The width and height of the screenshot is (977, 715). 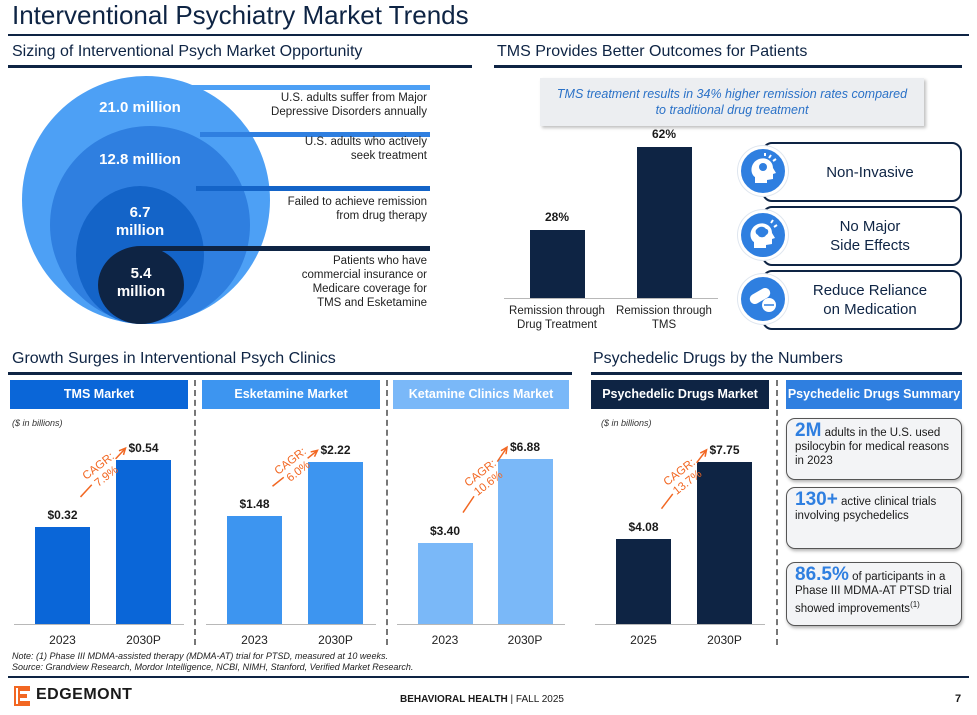 What do you see at coordinates (140, 159) in the screenshot?
I see `funnel-value-1: 12.8 million` at bounding box center [140, 159].